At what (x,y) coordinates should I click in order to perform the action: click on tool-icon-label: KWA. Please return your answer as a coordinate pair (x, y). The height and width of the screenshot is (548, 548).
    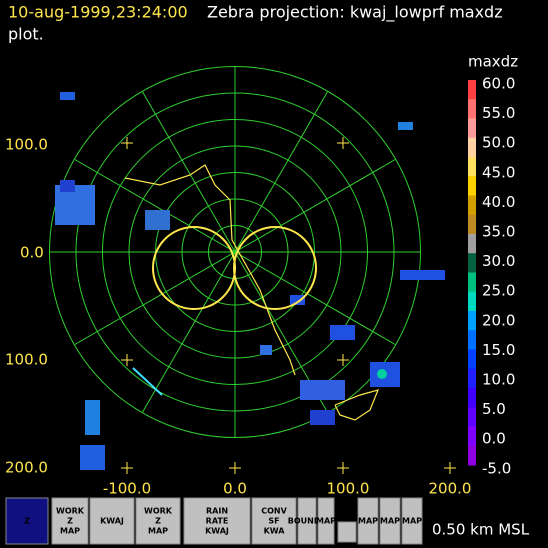
    Looking at the image, I should click on (275, 531).